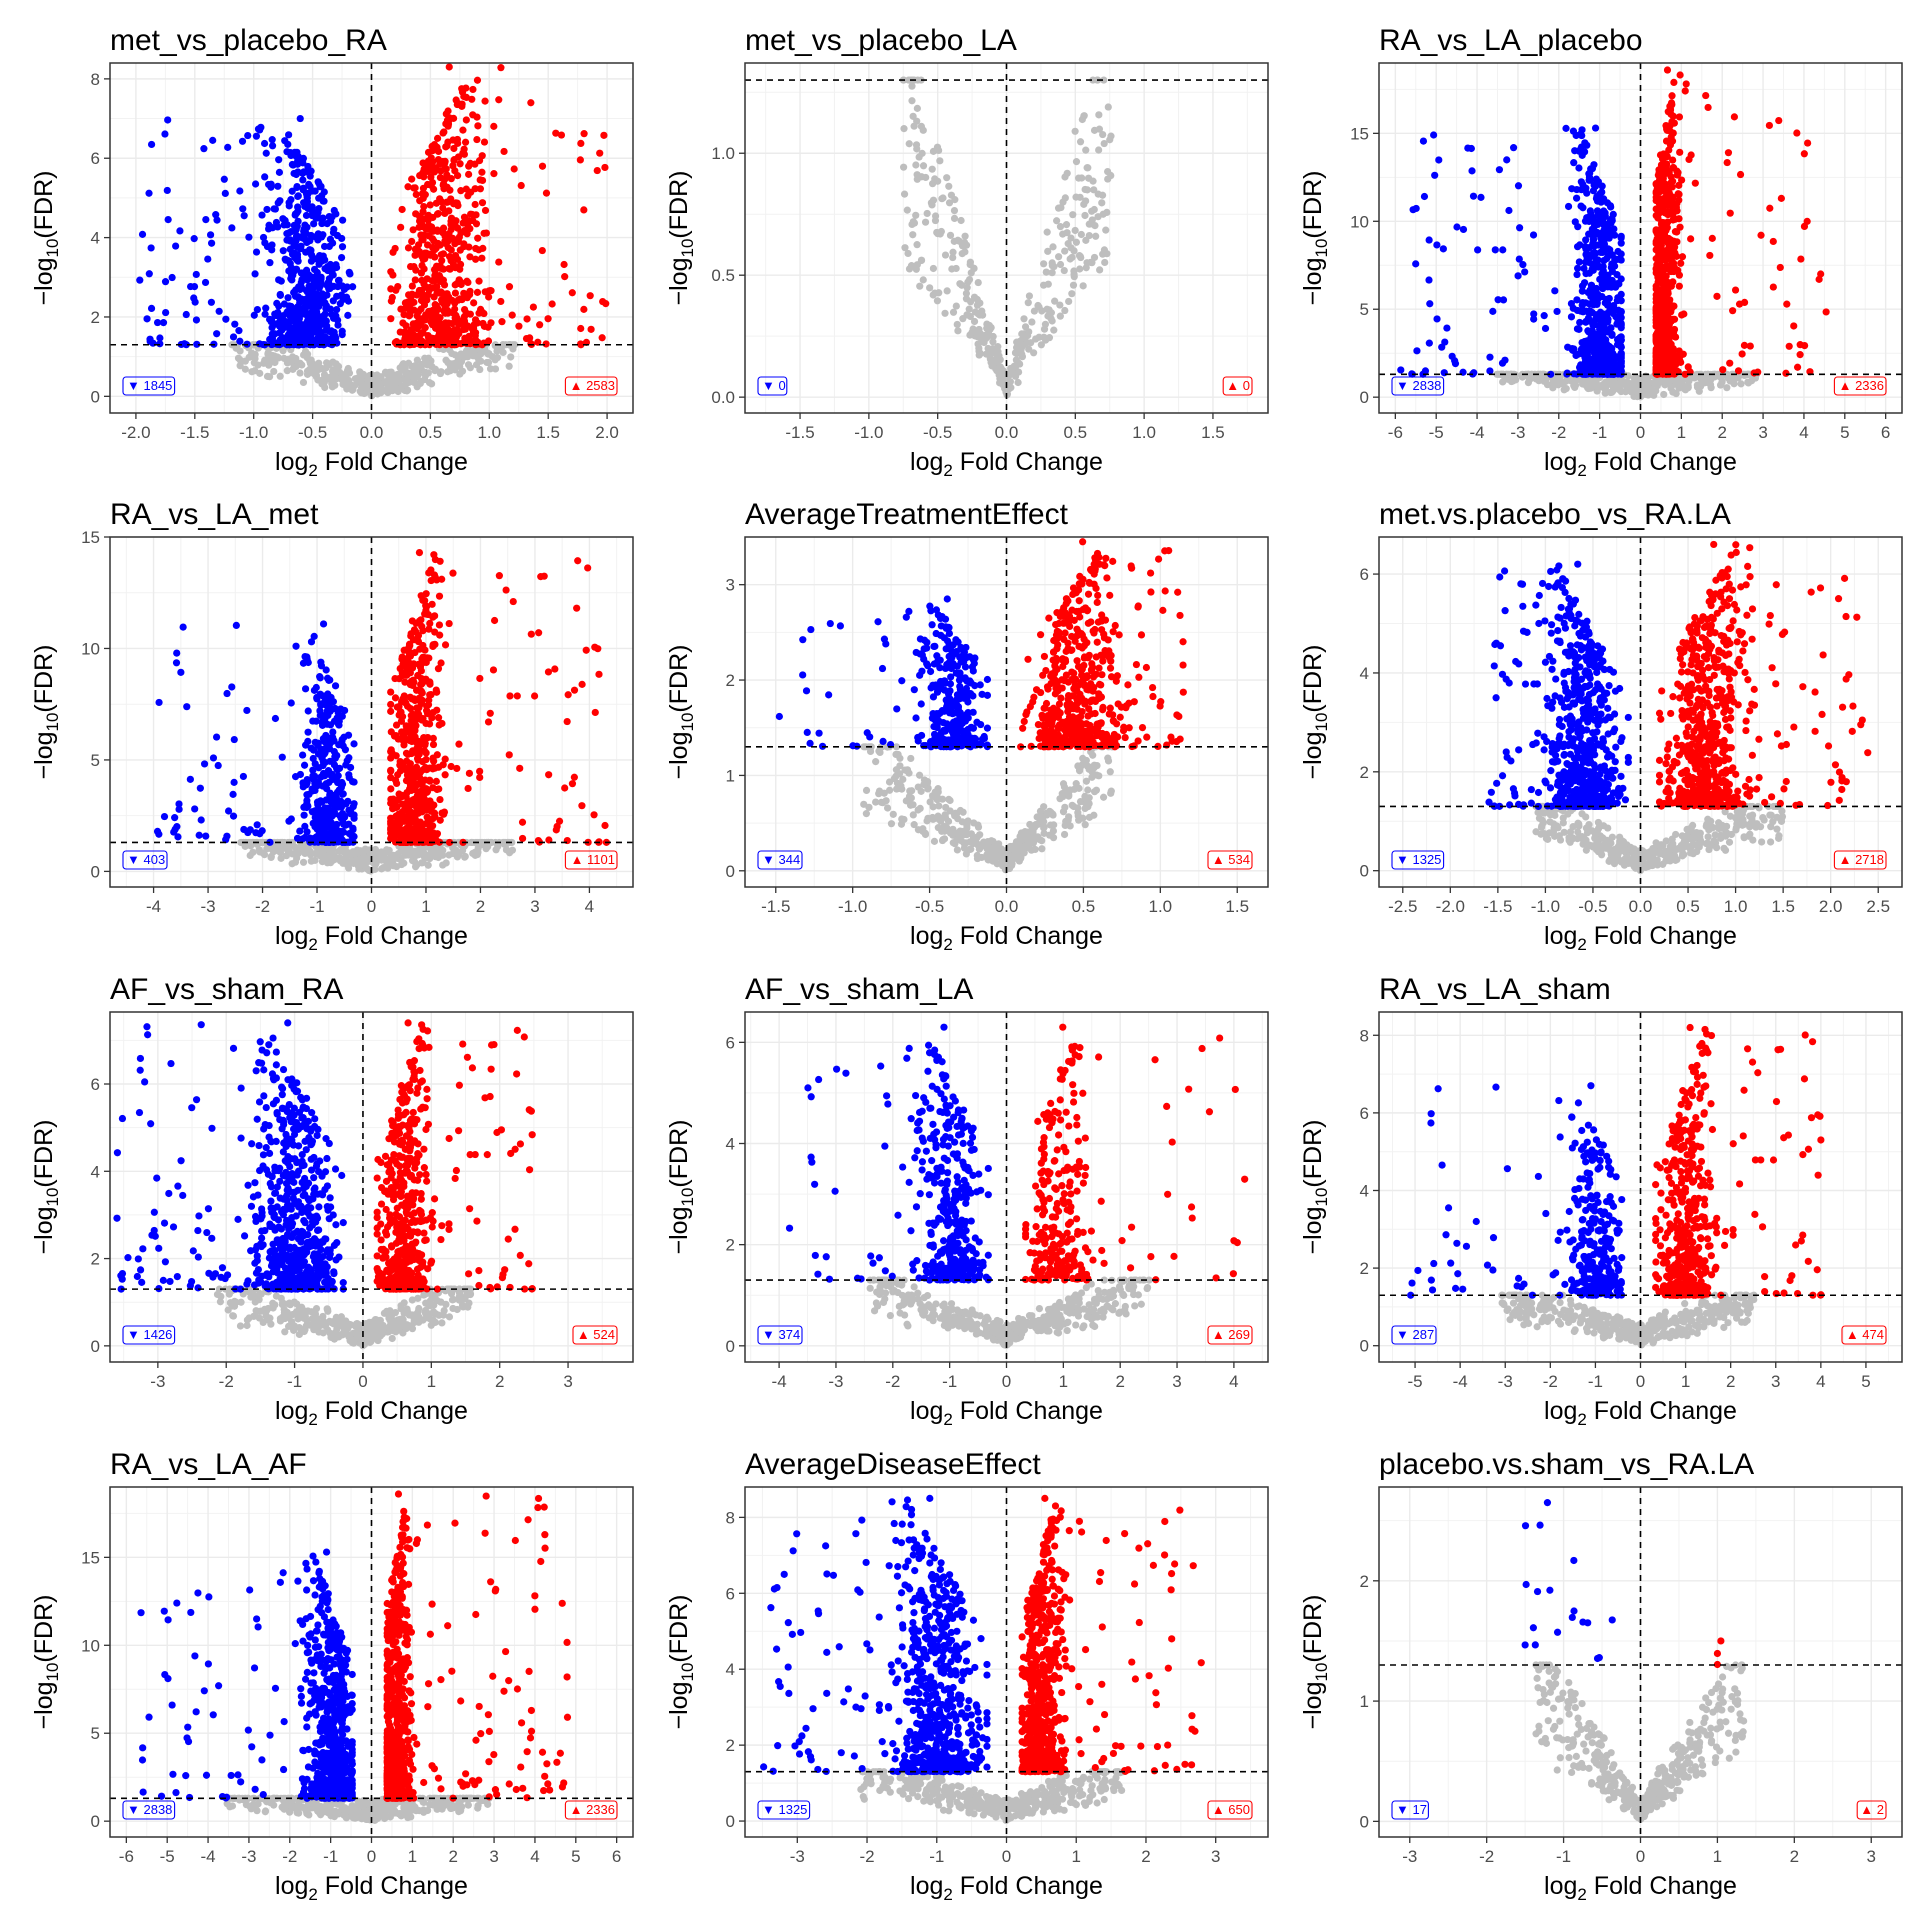 The width and height of the screenshot is (1920, 1920). I want to click on up-count-badge: ▲ 2583, so click(592, 385).